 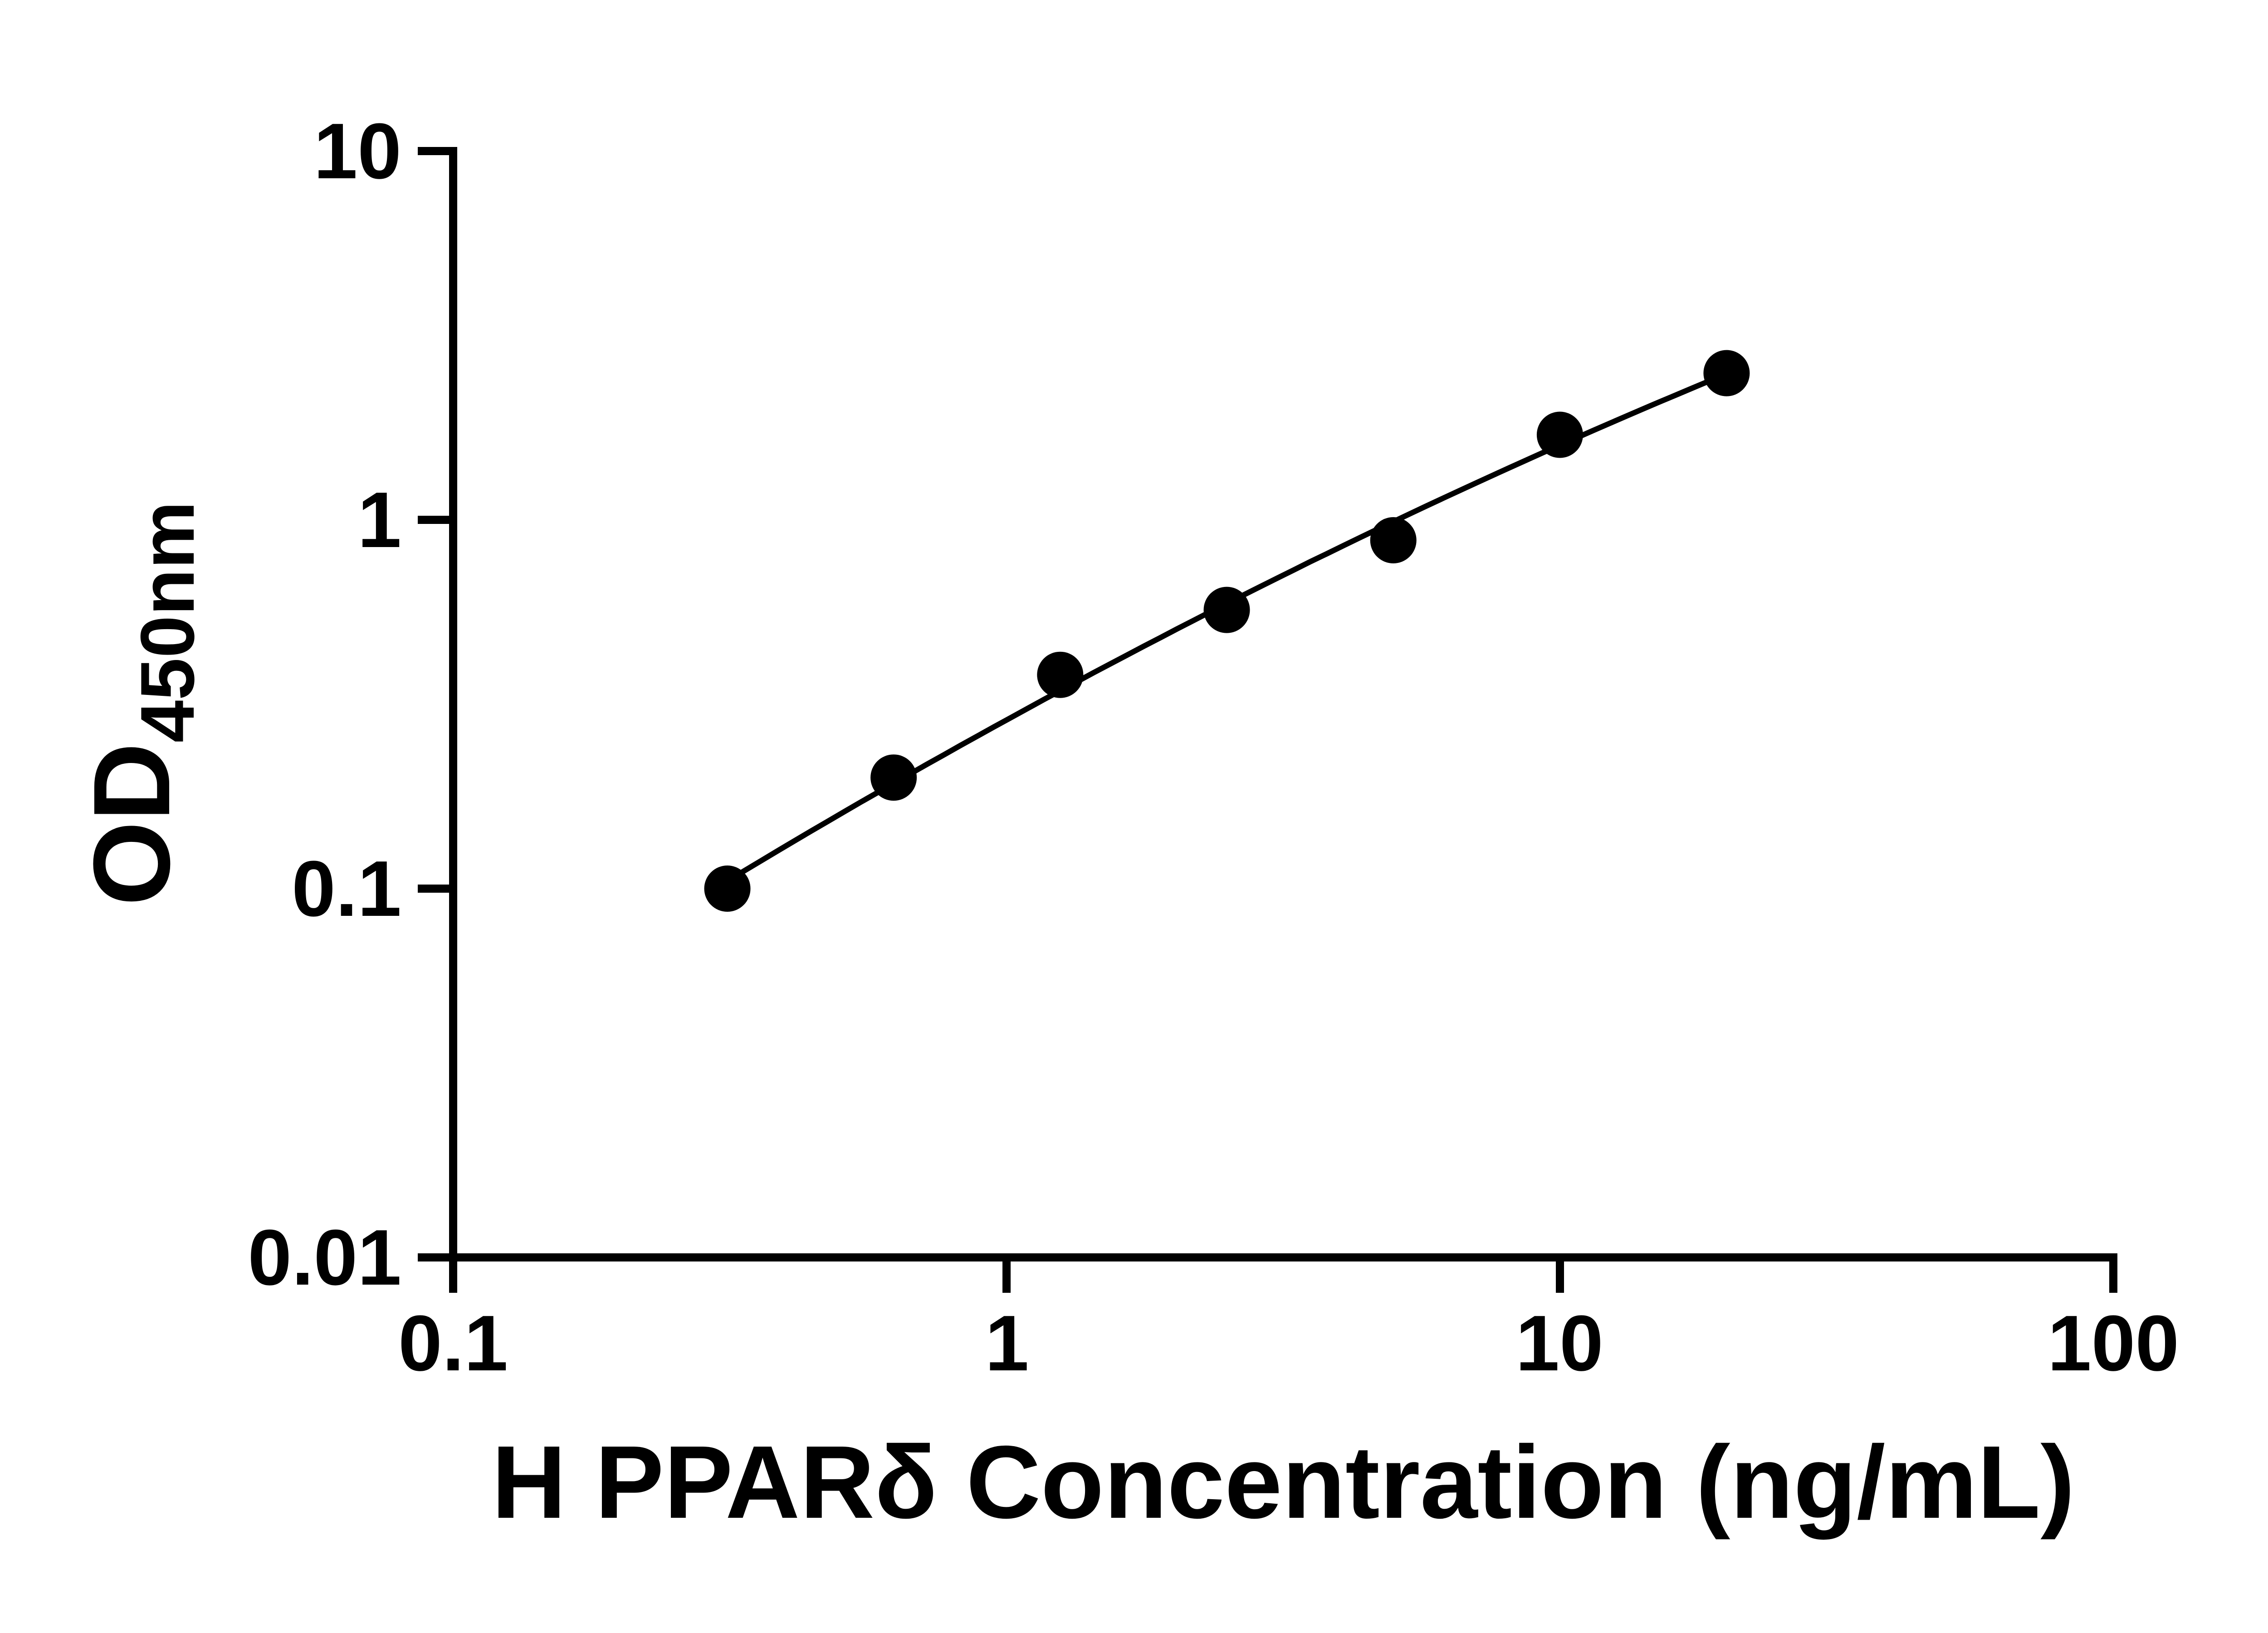 I want to click on y-tick-label-0.01: 0.01, so click(x=325, y=1257).